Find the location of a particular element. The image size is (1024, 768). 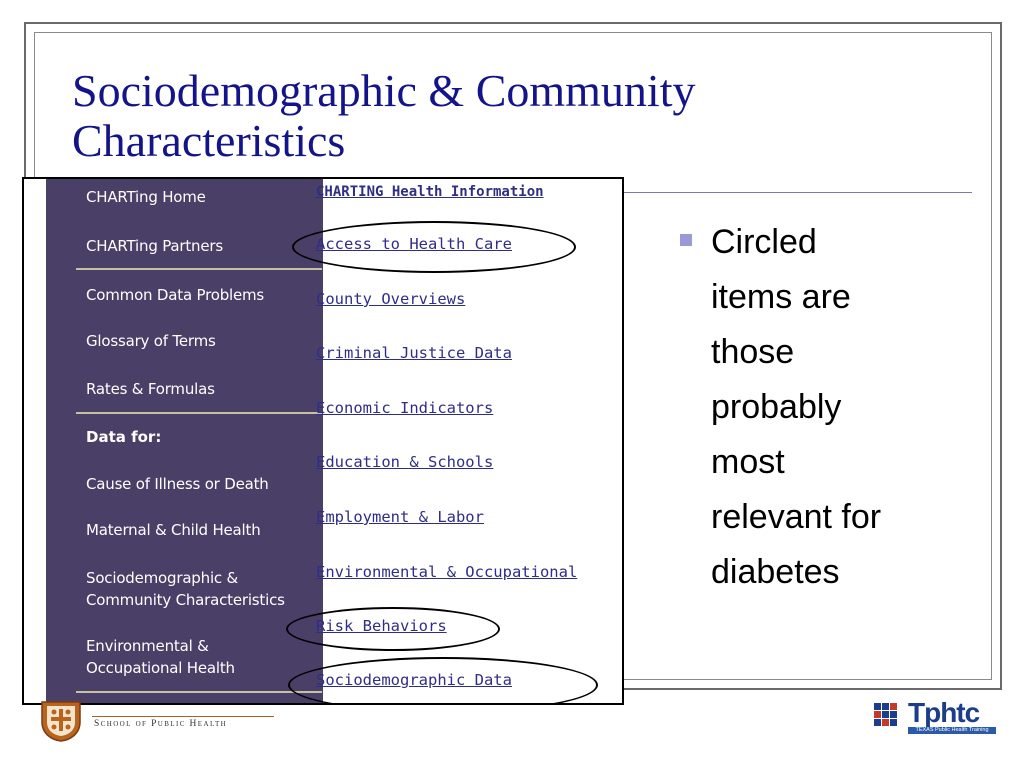

sidebar-item-common-data-problems: Common Data Problems is located at coordinates (175, 295).